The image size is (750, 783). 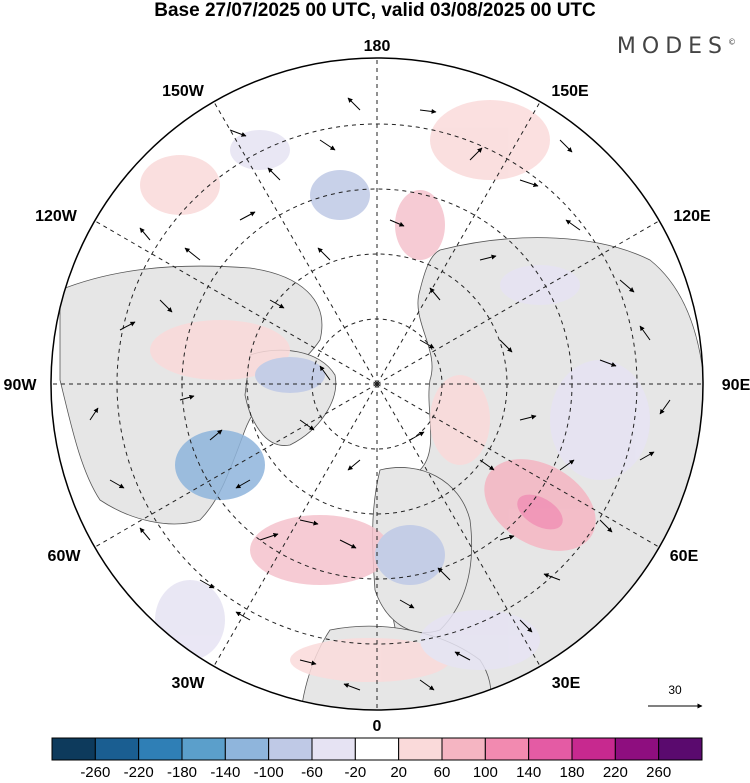 What do you see at coordinates (676, 46) in the screenshot?
I see `modes-logo: MODES©` at bounding box center [676, 46].